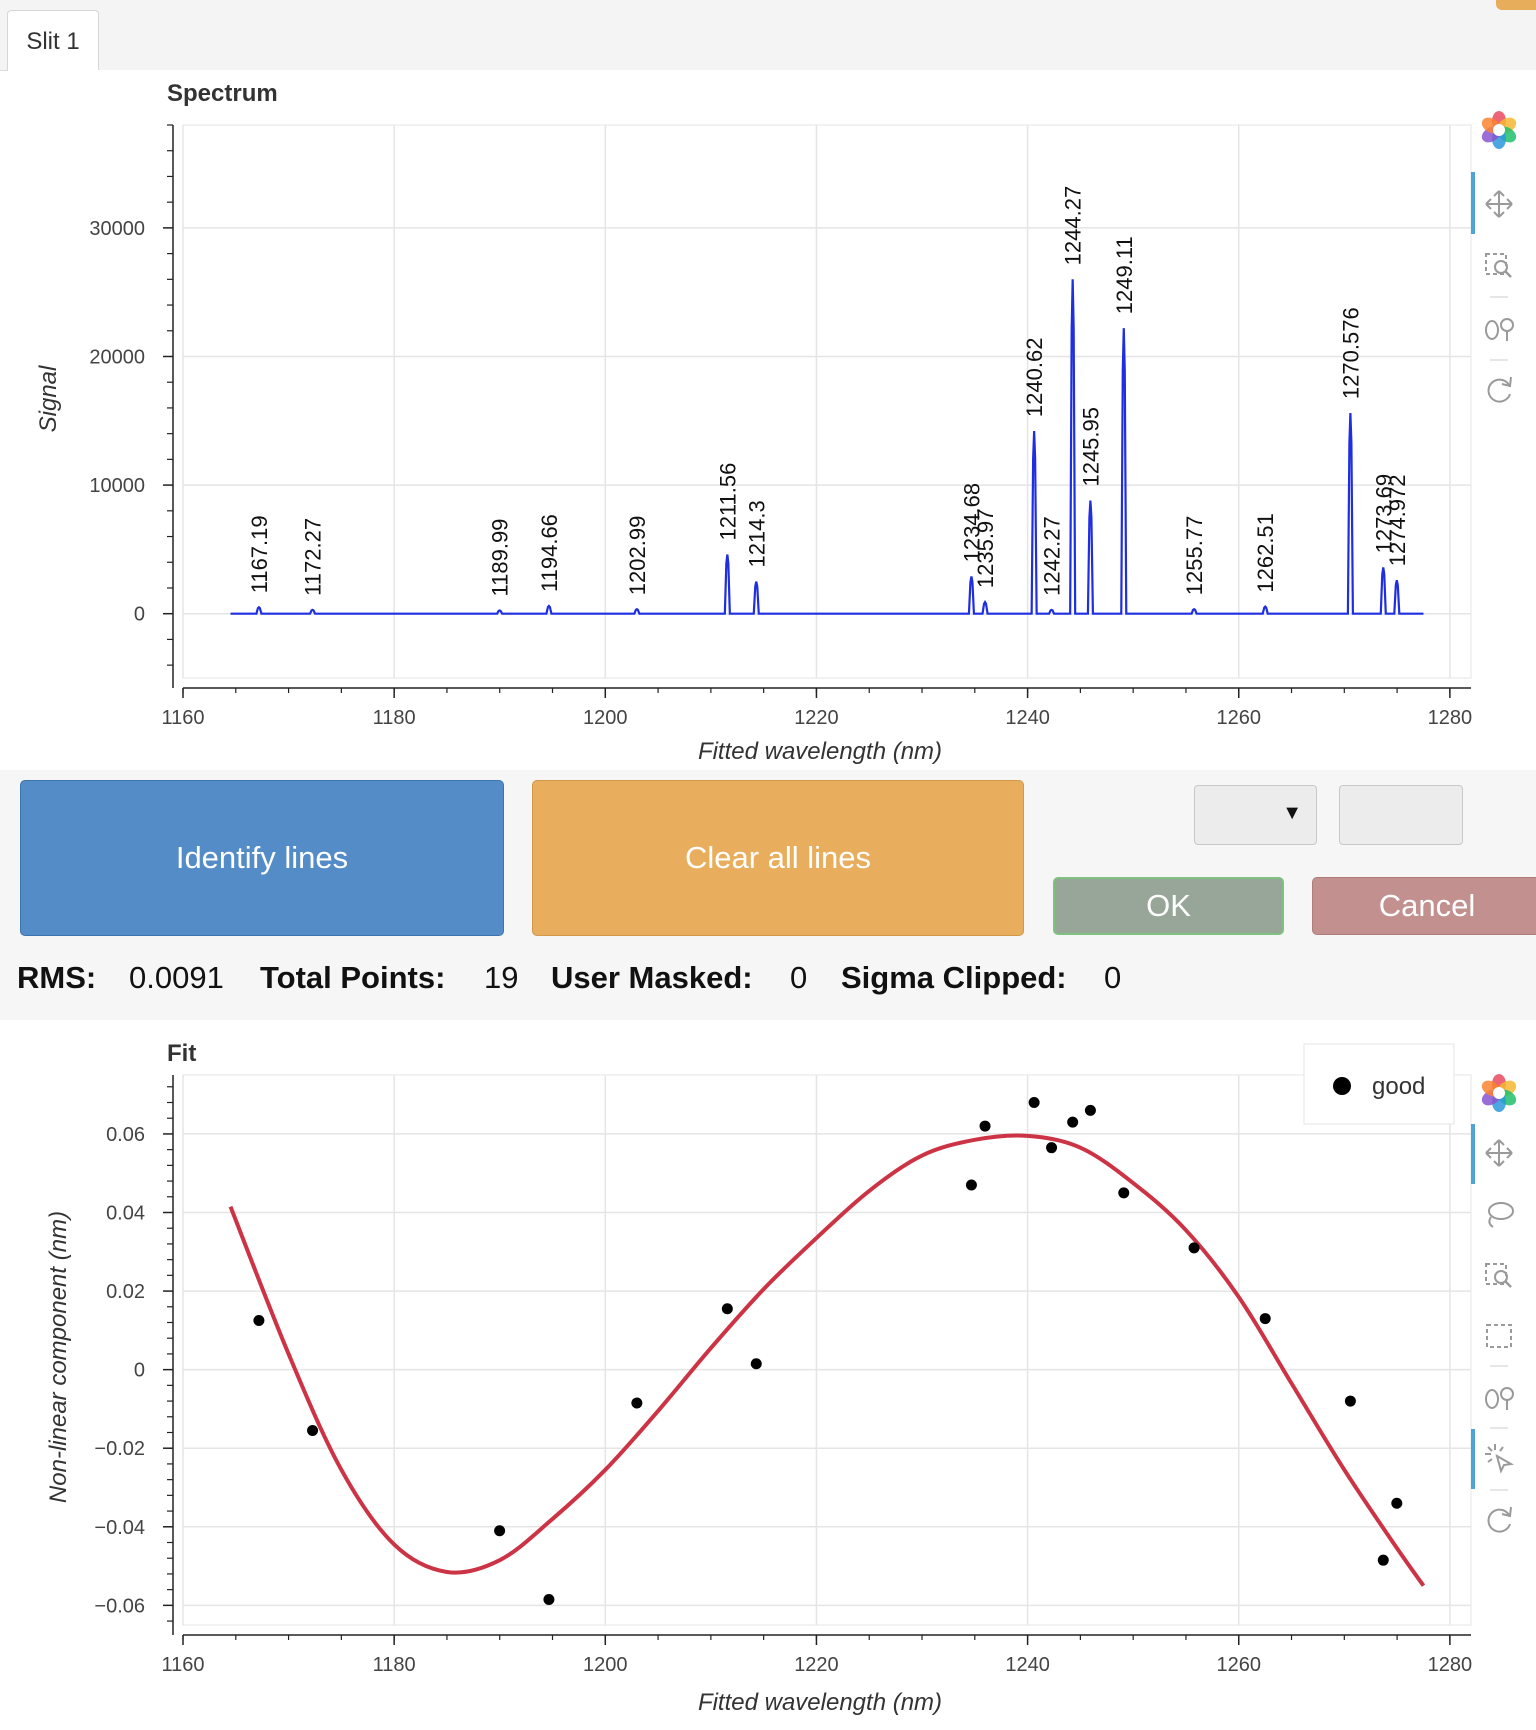 This screenshot has height=1730, width=1536. I want to click on line-list-select: ▼, so click(1255, 815).